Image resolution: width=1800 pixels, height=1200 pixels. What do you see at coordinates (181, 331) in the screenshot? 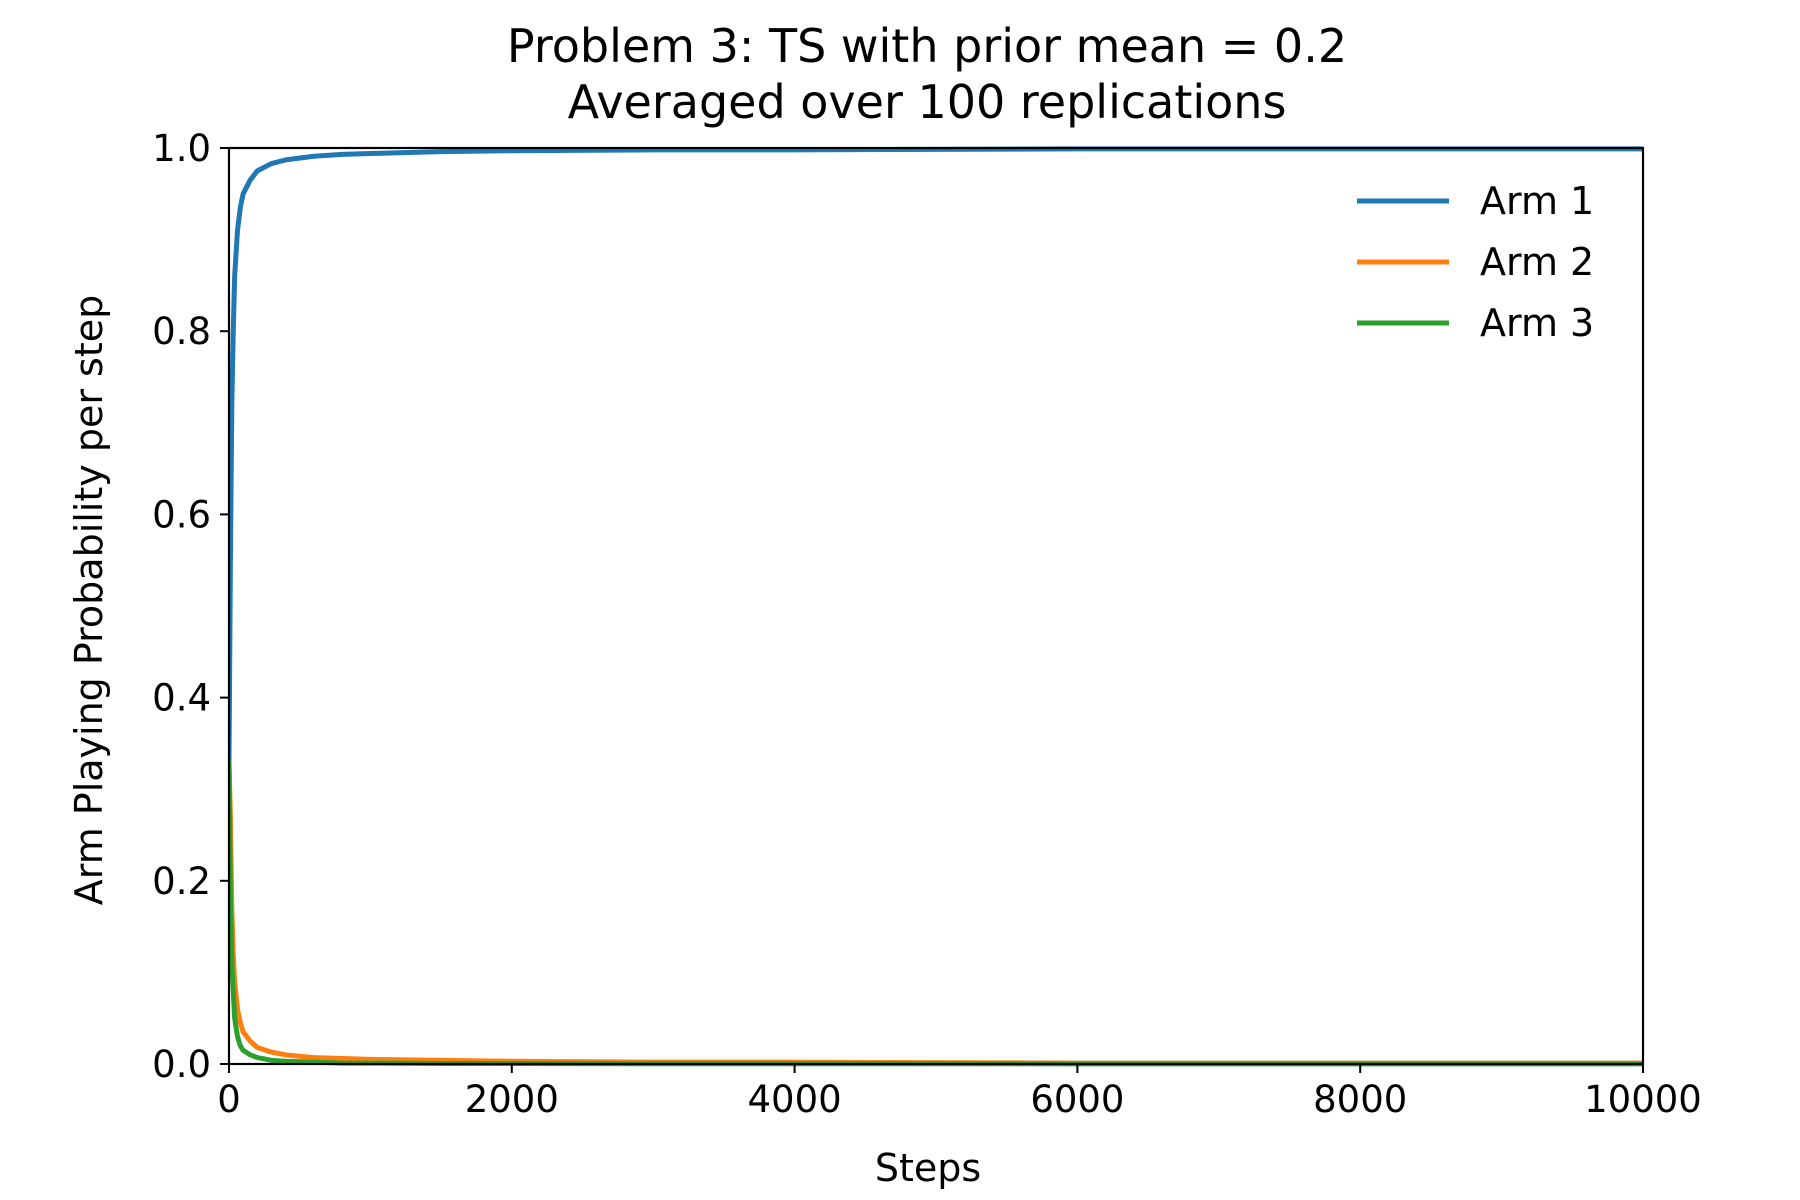
I see `y-tick-label: 0.8` at bounding box center [181, 331].